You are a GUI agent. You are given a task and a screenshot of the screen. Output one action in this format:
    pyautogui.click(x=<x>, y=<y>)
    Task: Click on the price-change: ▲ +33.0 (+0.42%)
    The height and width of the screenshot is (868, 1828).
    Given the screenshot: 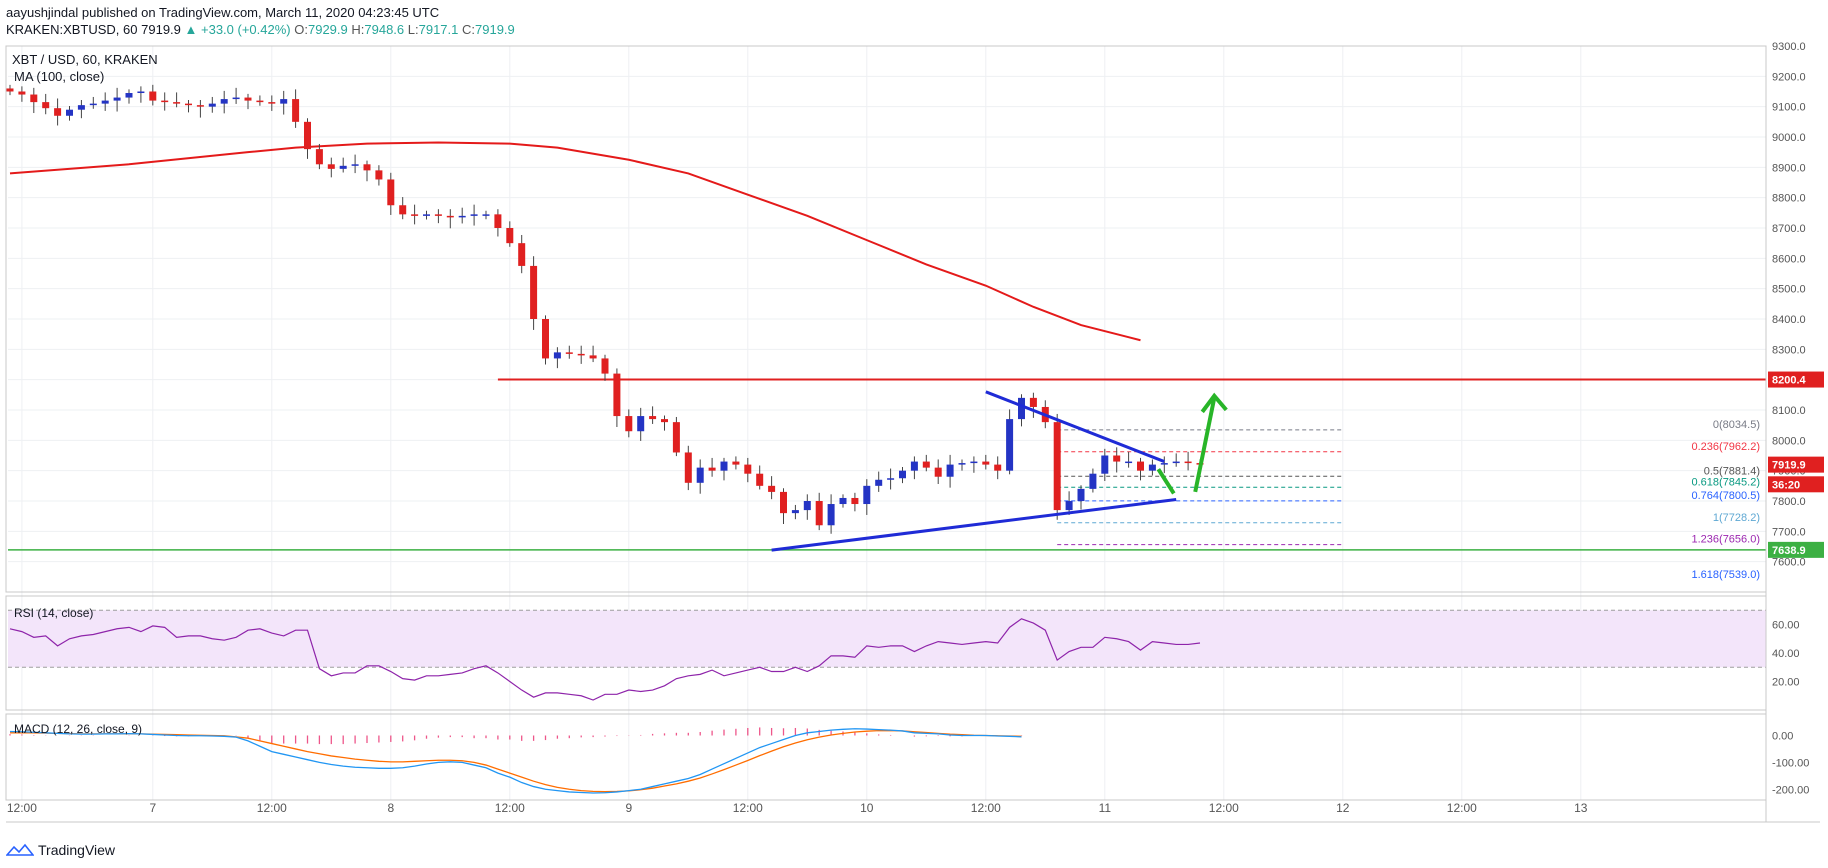 What is the action you would take?
    pyautogui.click(x=237, y=29)
    